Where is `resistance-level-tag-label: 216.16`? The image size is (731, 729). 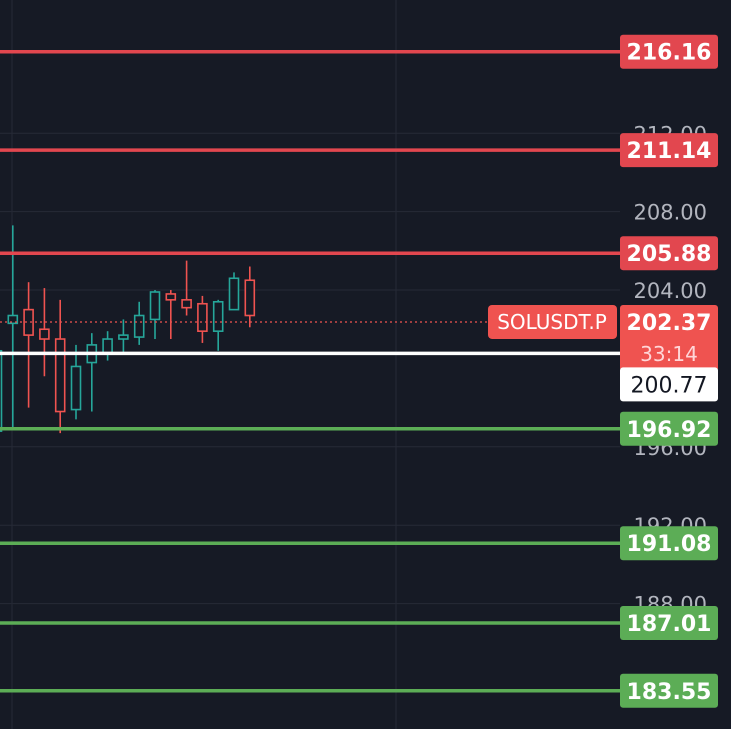 resistance-level-tag-label: 216.16 is located at coordinates (669, 53).